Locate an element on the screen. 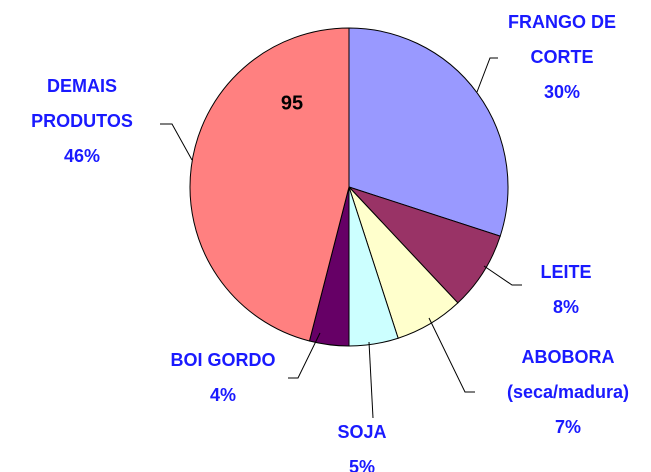 This screenshot has height=472, width=651. slice-value-label: 5% is located at coordinates (361, 464).